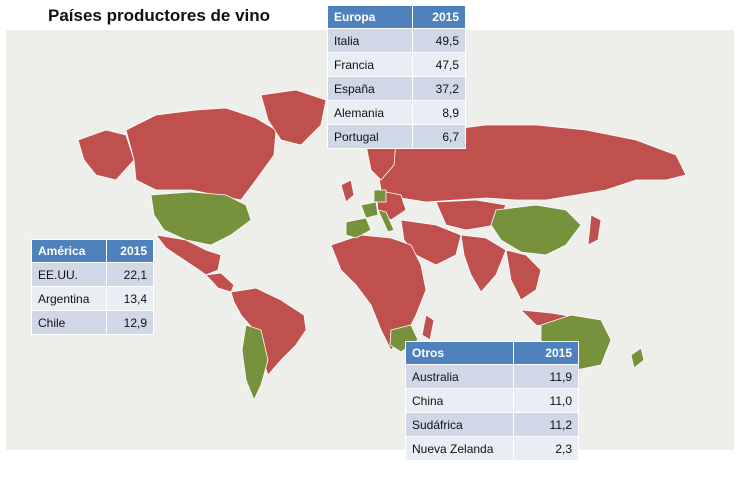 The height and width of the screenshot is (482, 738). What do you see at coordinates (546, 448) in the screenshot?
I see `production-value: 2,3` at bounding box center [546, 448].